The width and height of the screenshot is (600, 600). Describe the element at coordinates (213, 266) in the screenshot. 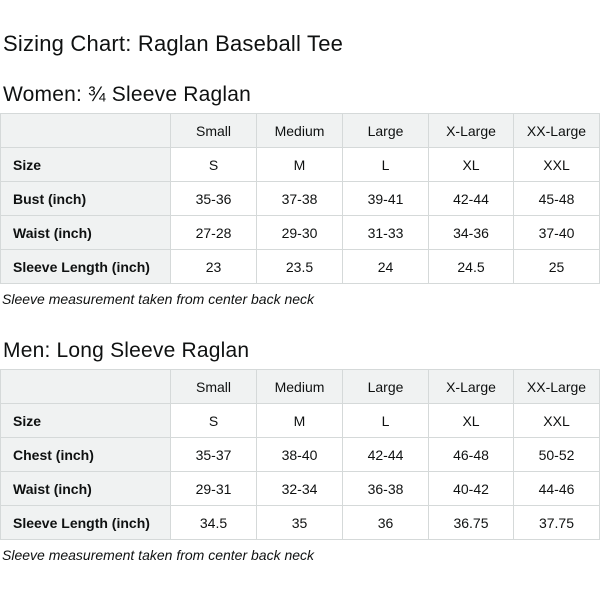

I see `table-cell: 23` at that location.